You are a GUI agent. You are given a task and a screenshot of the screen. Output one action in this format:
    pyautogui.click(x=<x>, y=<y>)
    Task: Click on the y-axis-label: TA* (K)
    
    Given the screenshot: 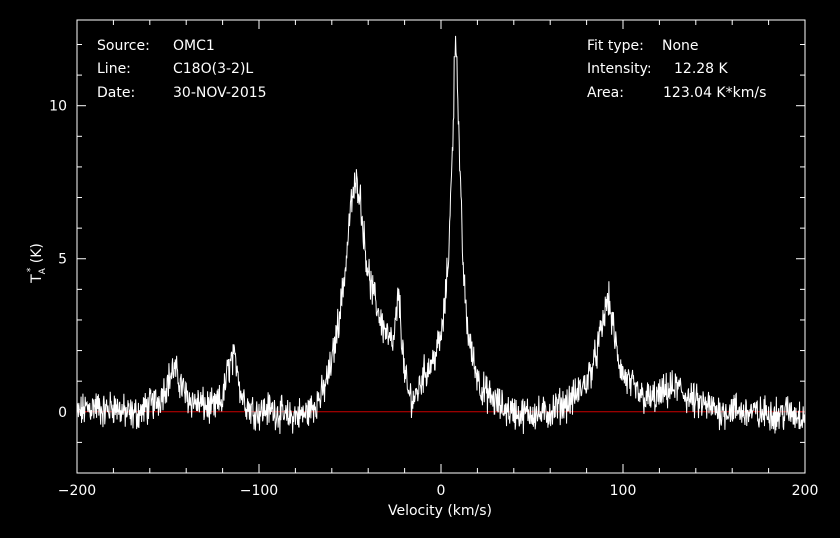 What is the action you would take?
    pyautogui.click(x=37, y=263)
    